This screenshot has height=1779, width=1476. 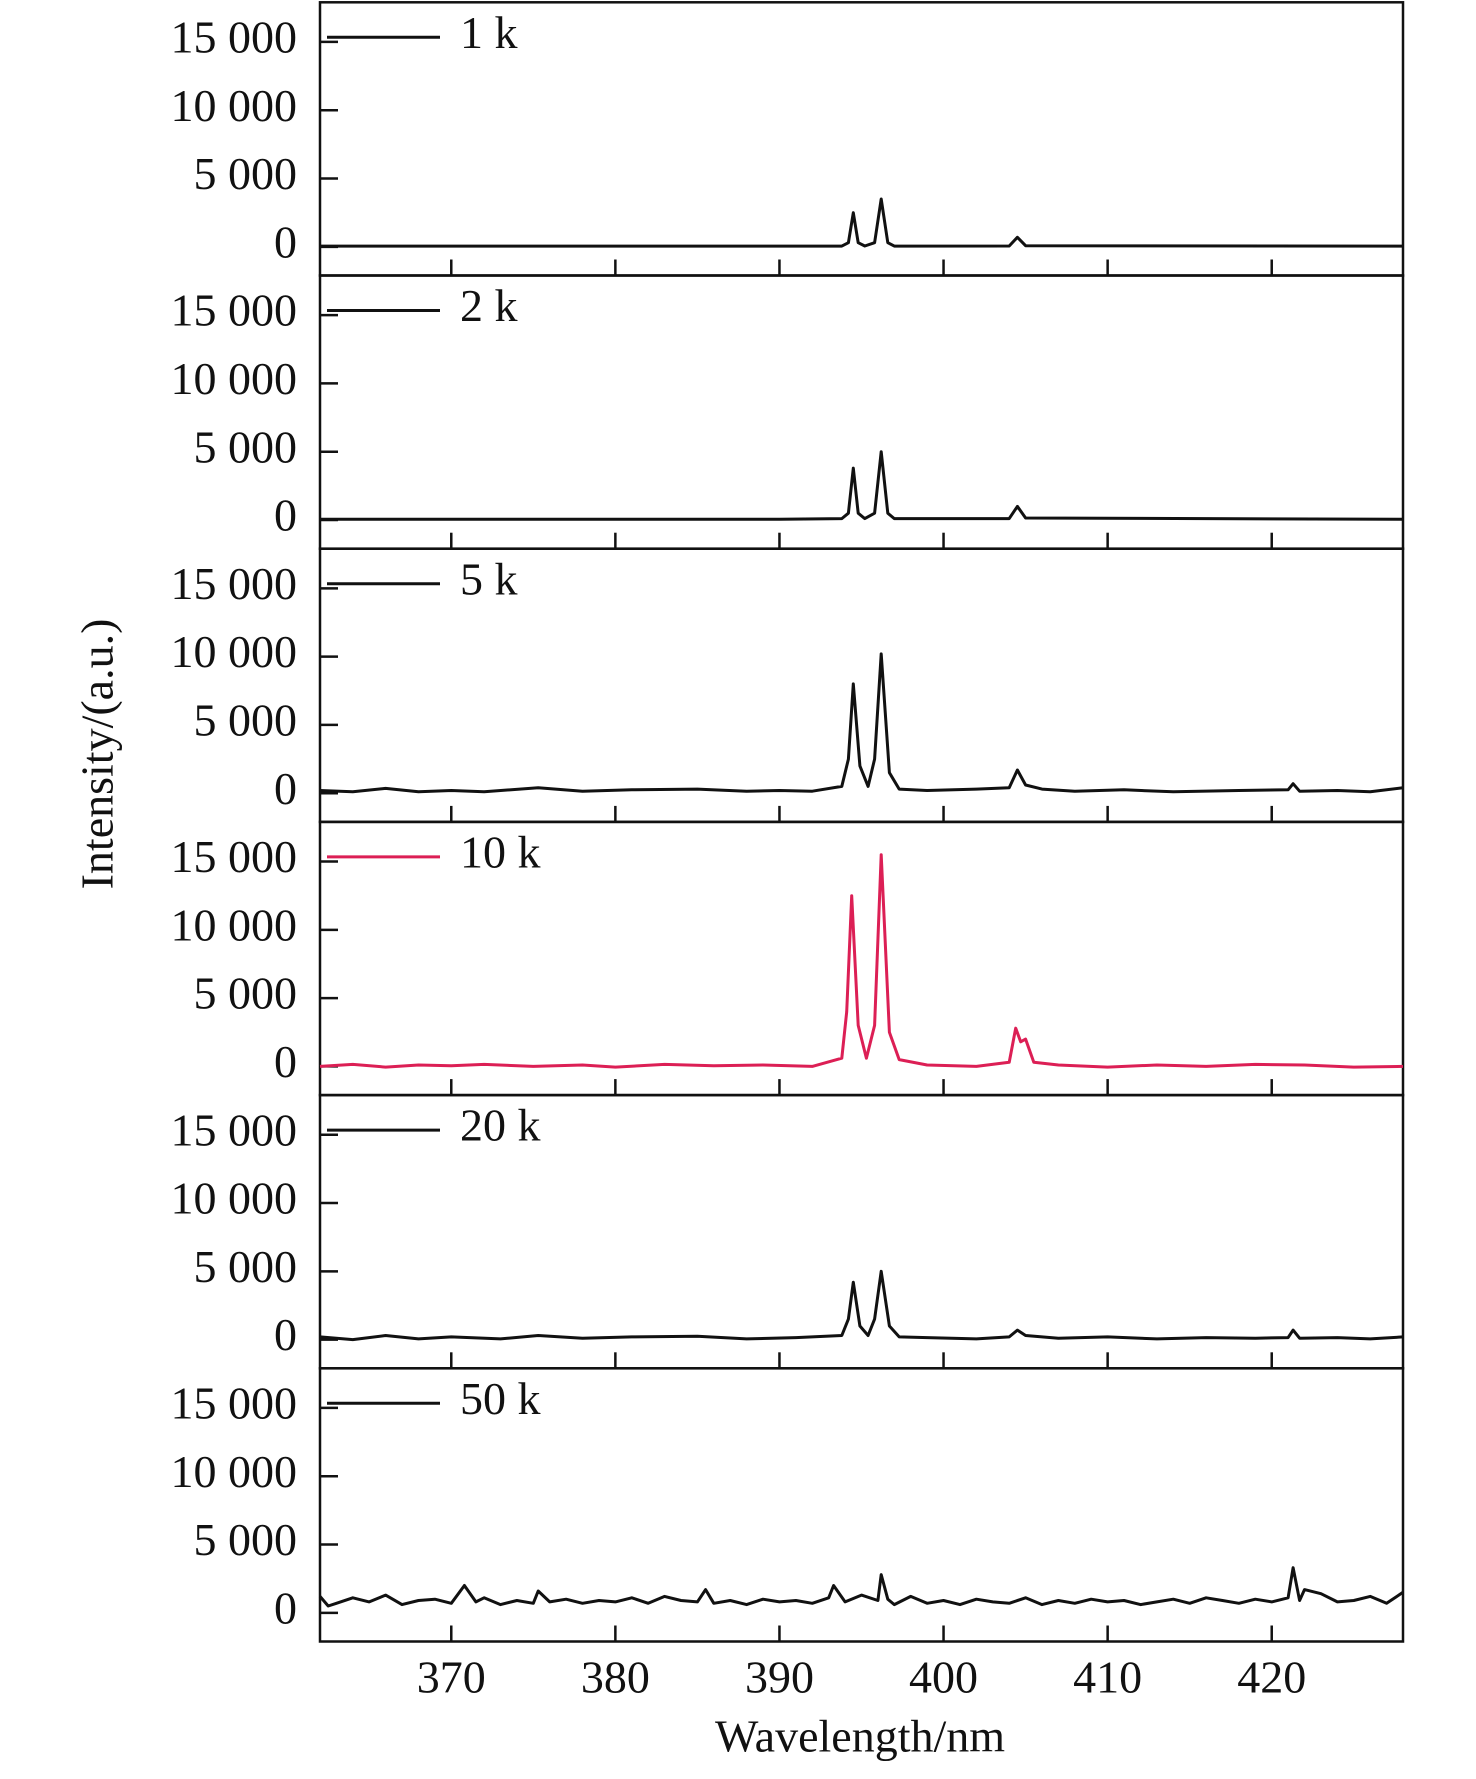 I want to click on legend-label: 2 k, so click(x=489, y=305).